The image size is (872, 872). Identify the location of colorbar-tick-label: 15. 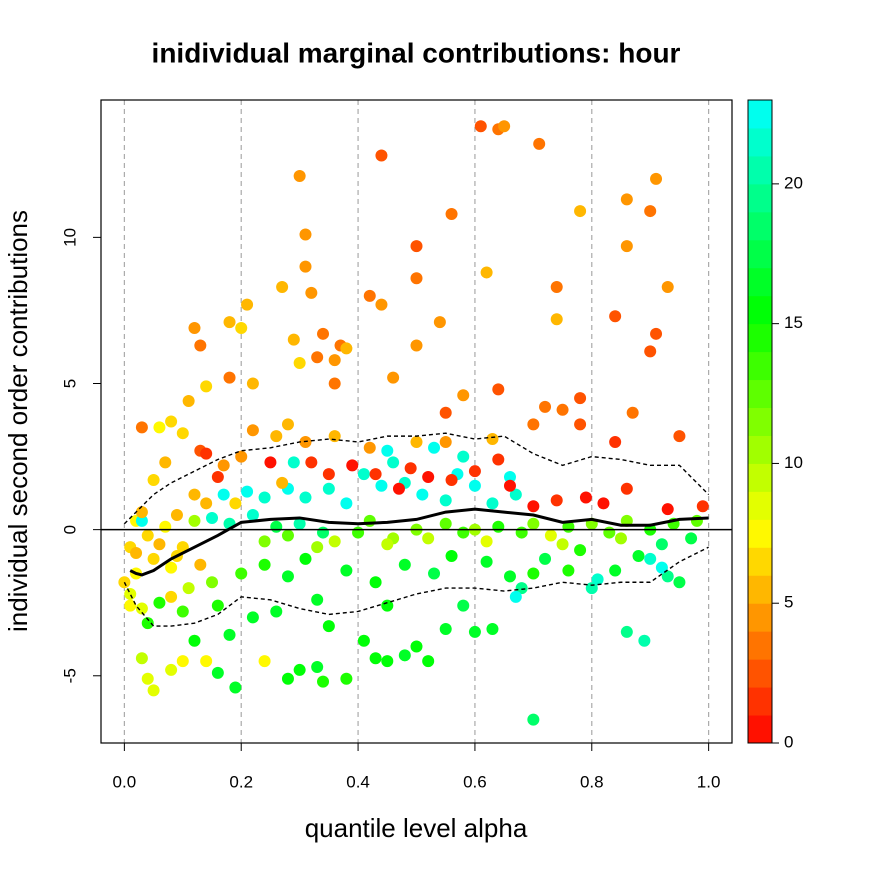
(793, 322).